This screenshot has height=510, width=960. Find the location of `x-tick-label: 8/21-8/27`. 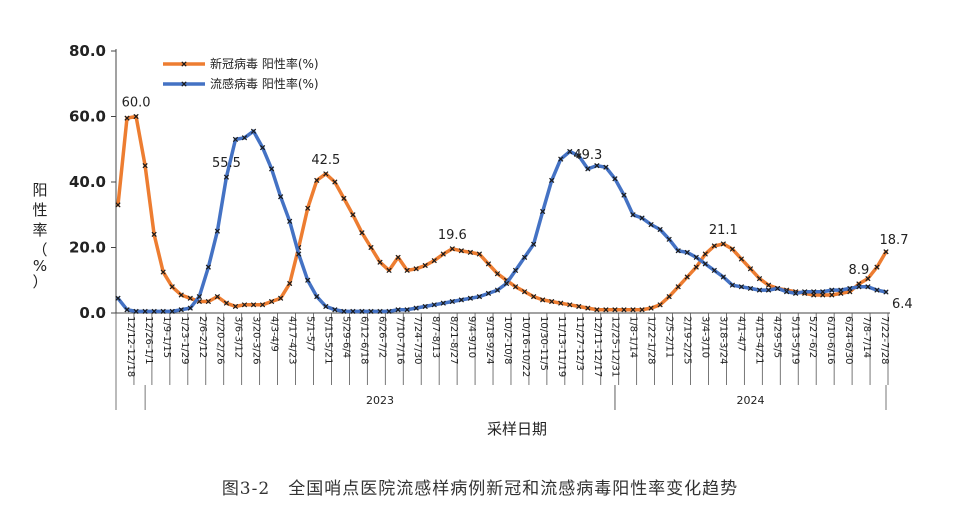

x-tick-label: 8/21-8/27 is located at coordinates (453, 340).